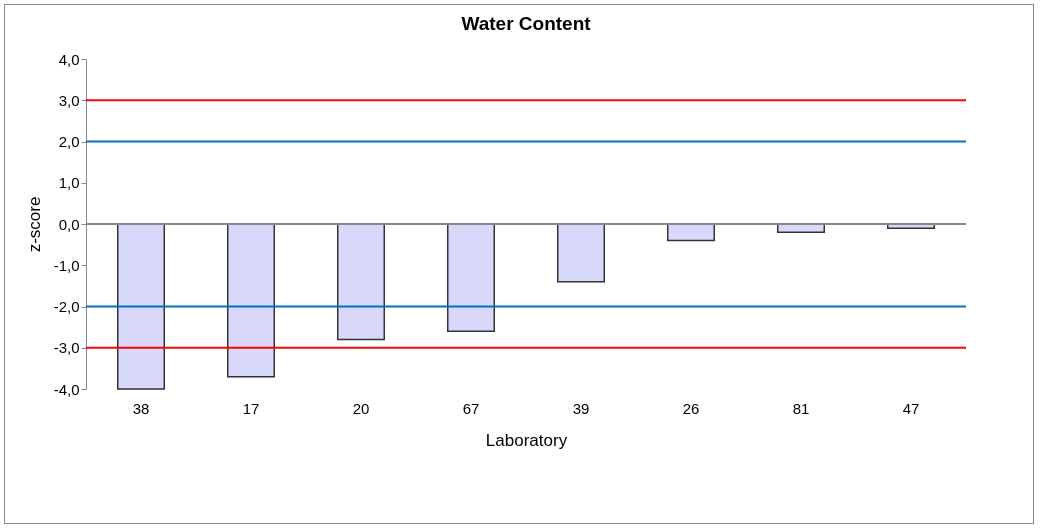 This screenshot has height=530, width=1040. What do you see at coordinates (34, 224) in the screenshot?
I see `y-axis-title: z-score` at bounding box center [34, 224].